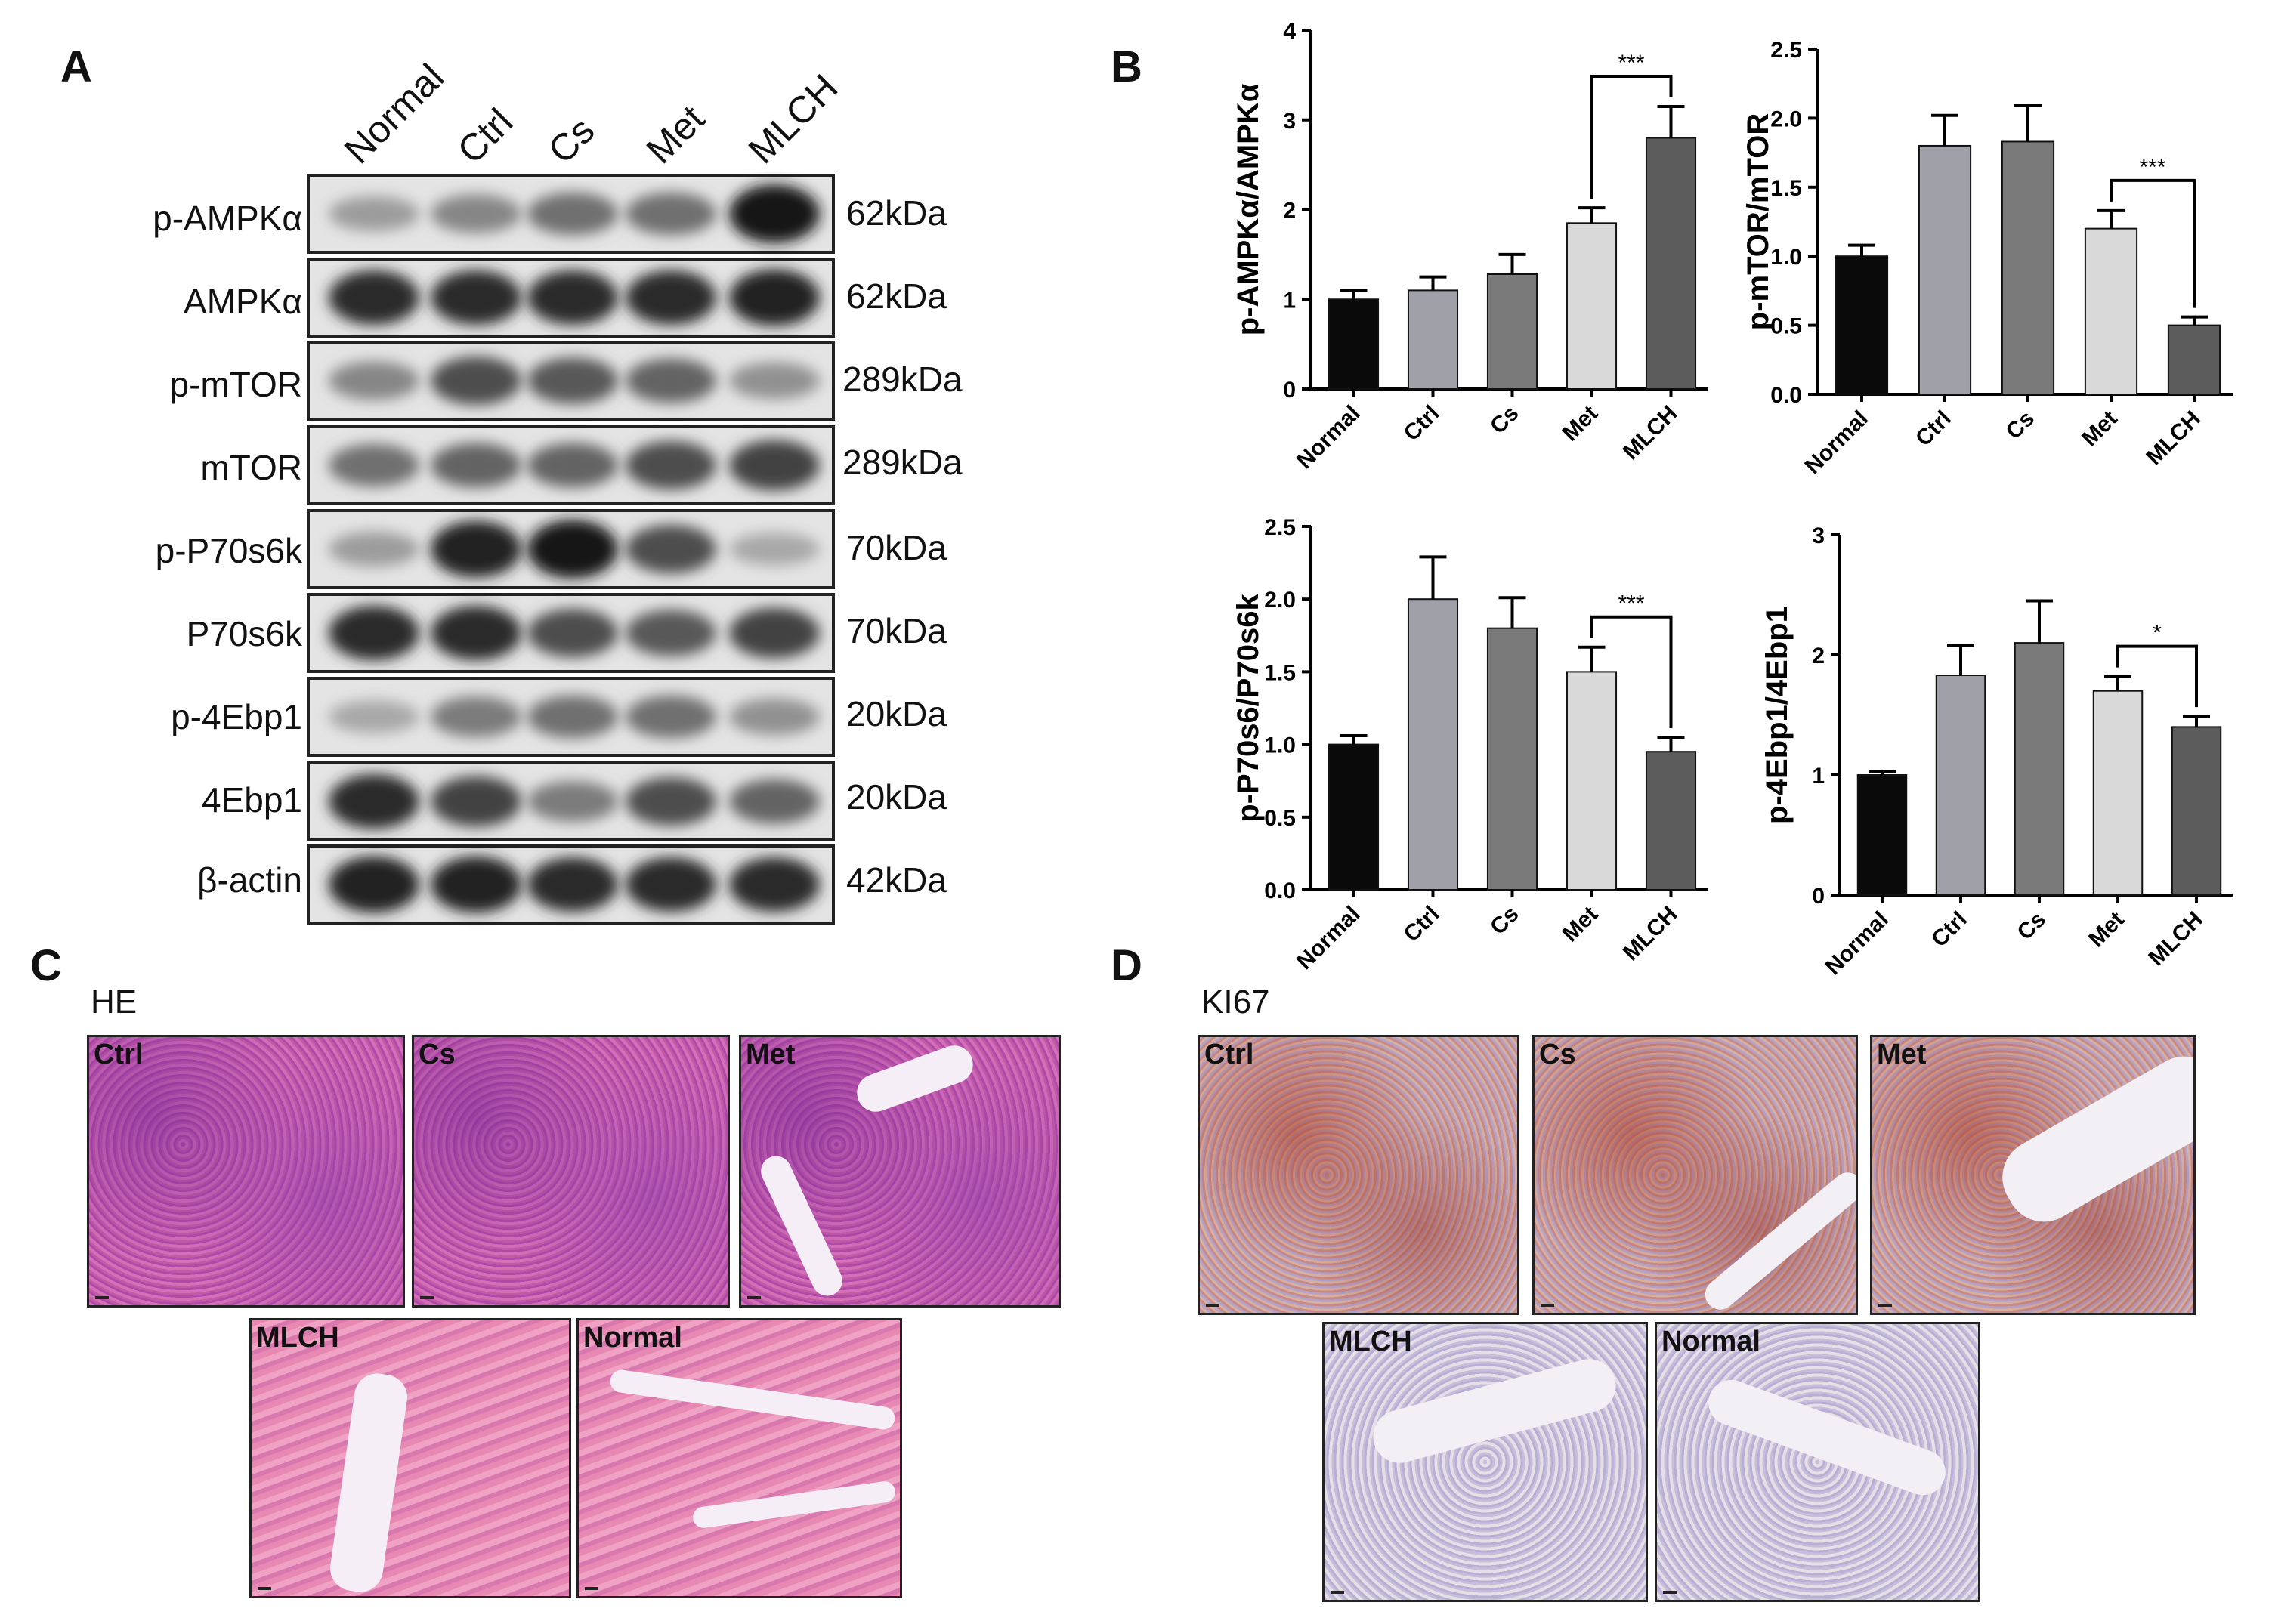 This screenshot has height=1624, width=2275. I want to click on wb-protein-label: p-P70s6k, so click(228, 550).